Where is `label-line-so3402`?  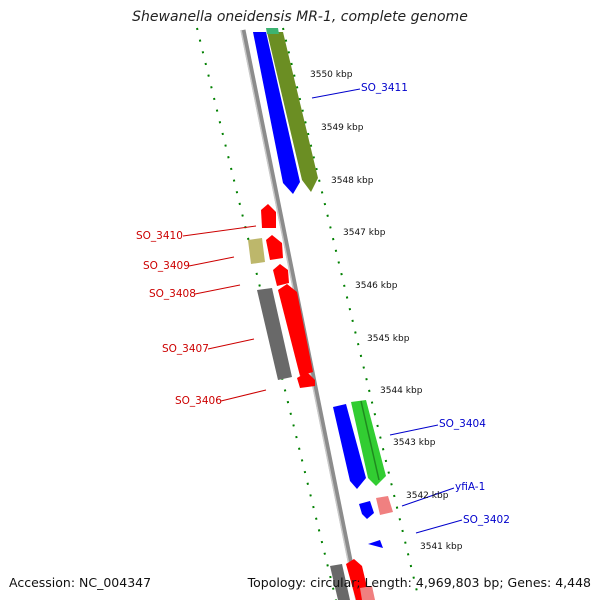 label-line-so3402 is located at coordinates (439, 526).